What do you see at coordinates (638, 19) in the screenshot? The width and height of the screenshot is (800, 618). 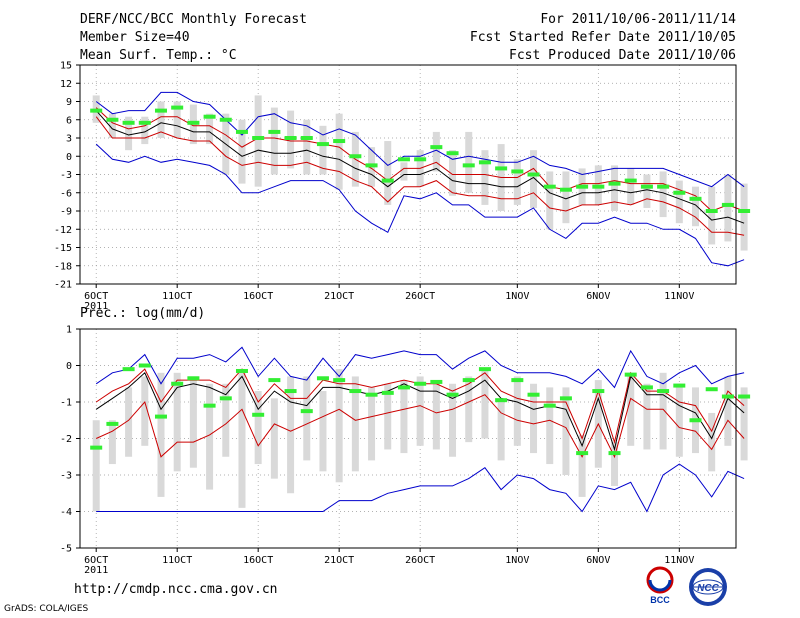 I see `forecast-period: For 2011/10/06-2011/11/14` at bounding box center [638, 19].